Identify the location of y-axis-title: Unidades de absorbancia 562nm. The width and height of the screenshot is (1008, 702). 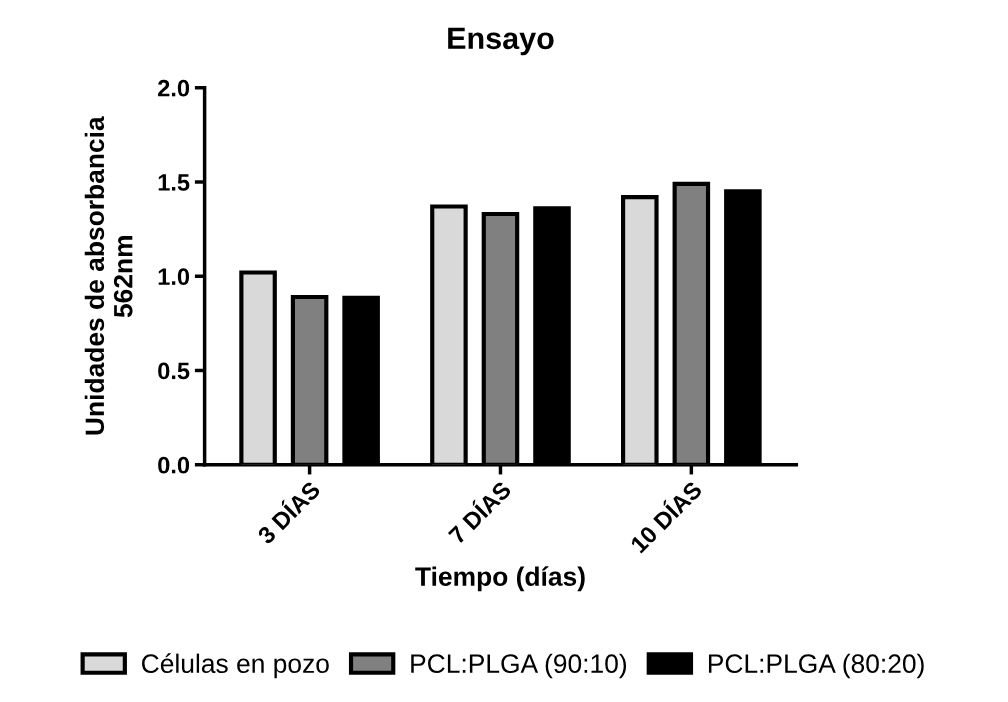
(108, 275).